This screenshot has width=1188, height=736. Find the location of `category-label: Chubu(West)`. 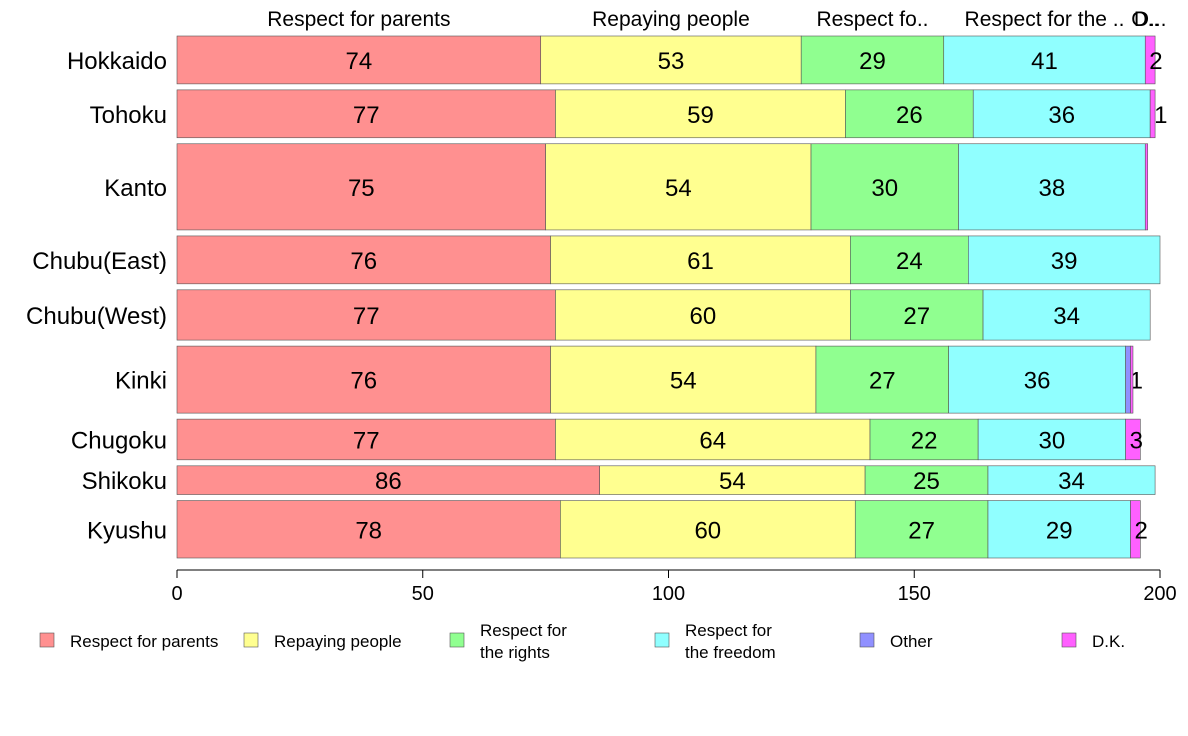

category-label: Chubu(West) is located at coordinates (96, 316).